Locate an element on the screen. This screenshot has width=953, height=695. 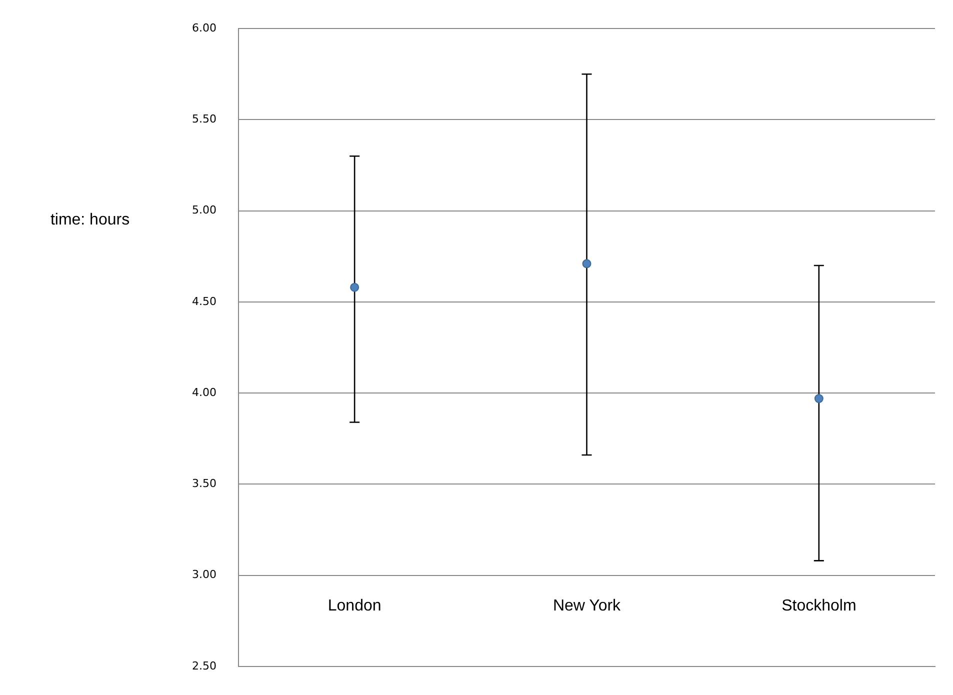
y-tick-label: 3.00 is located at coordinates (204, 575).